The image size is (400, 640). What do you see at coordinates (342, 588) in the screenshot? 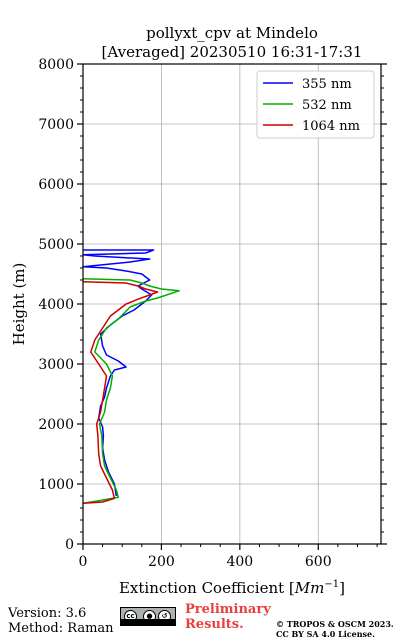
I see `x-axis-label-close: ]` at bounding box center [342, 588].